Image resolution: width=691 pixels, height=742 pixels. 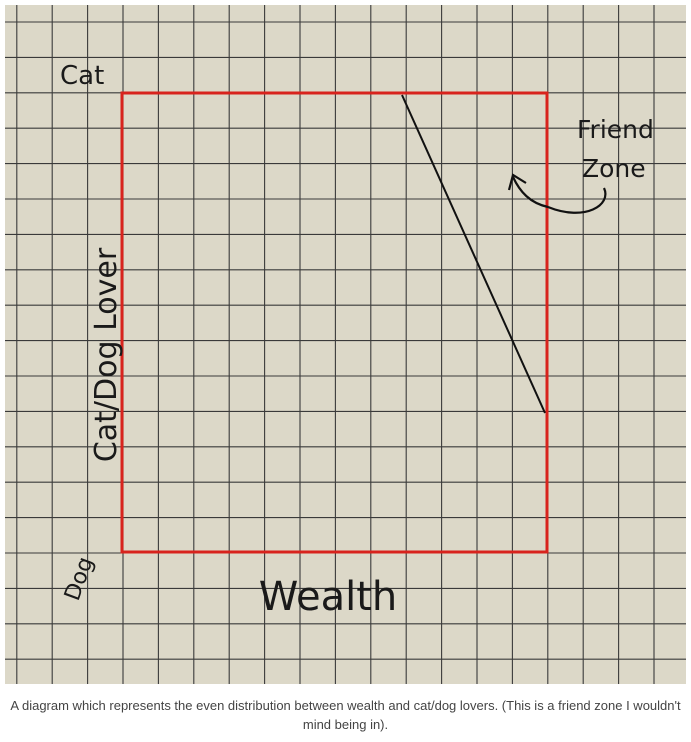 What do you see at coordinates (614, 168) in the screenshot?
I see `zone-label: Zone` at bounding box center [614, 168].